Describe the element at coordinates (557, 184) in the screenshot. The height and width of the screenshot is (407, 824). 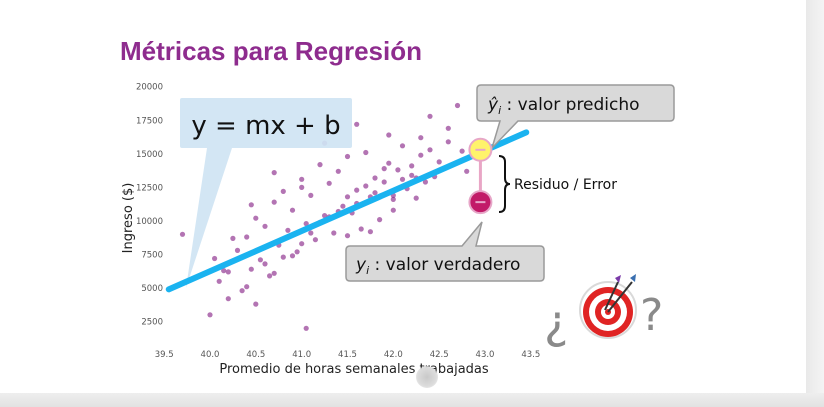
I see `residuo-bracket: Residuo / Error` at that location.